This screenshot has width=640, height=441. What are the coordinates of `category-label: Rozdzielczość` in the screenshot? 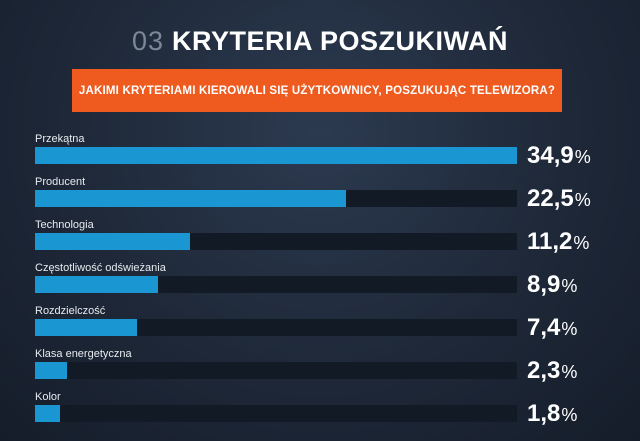 It's located at (70, 311).